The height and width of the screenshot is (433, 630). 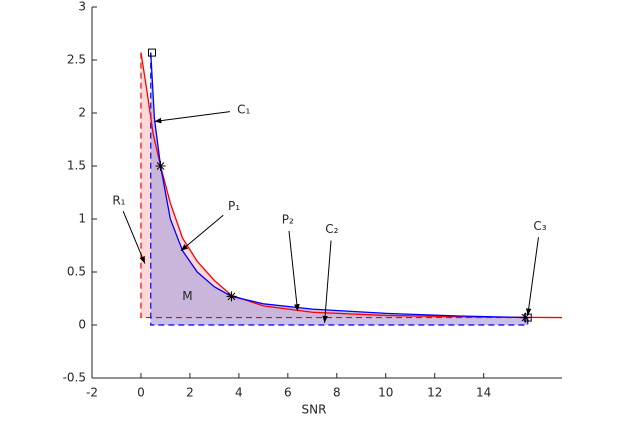 I want to click on annotation-label: C₁, so click(x=243, y=109).